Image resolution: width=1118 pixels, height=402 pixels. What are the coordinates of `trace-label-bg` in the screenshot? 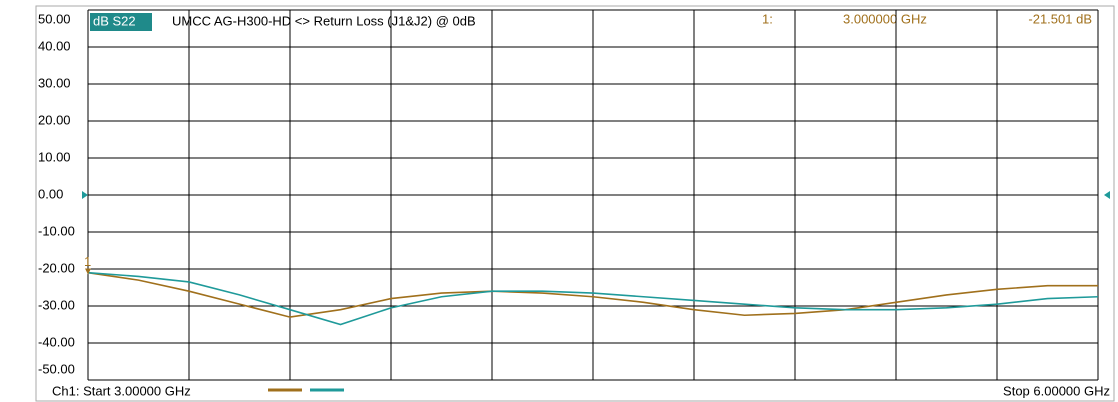 It's located at (121, 22).